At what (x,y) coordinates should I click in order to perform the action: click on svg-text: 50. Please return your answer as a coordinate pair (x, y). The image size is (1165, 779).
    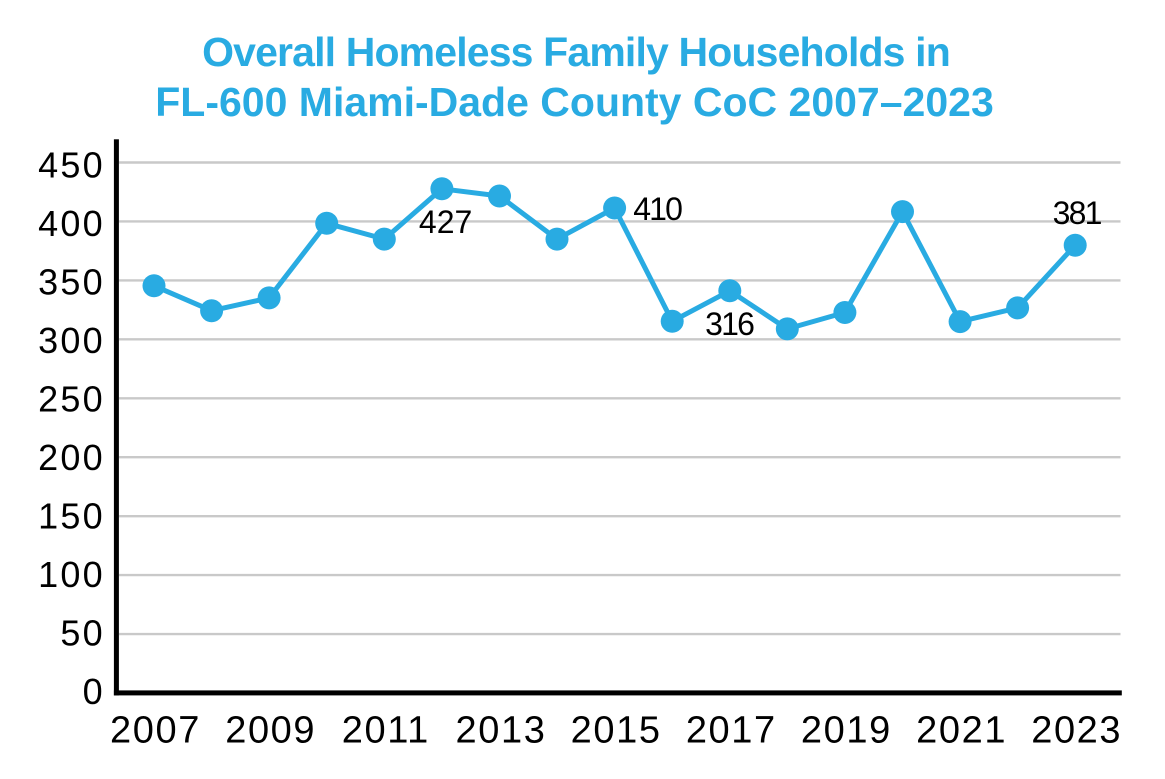
    Looking at the image, I should click on (82, 633).